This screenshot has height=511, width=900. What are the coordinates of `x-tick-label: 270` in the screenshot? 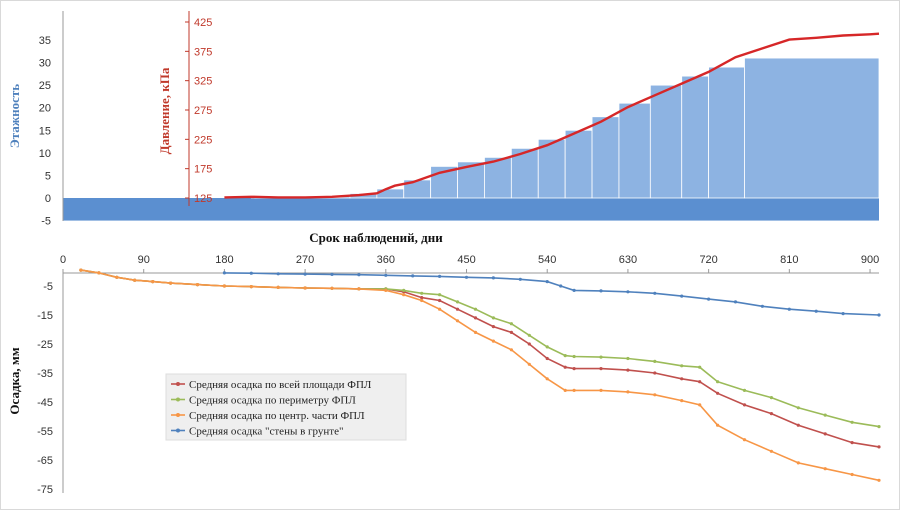 It's located at (305, 260).